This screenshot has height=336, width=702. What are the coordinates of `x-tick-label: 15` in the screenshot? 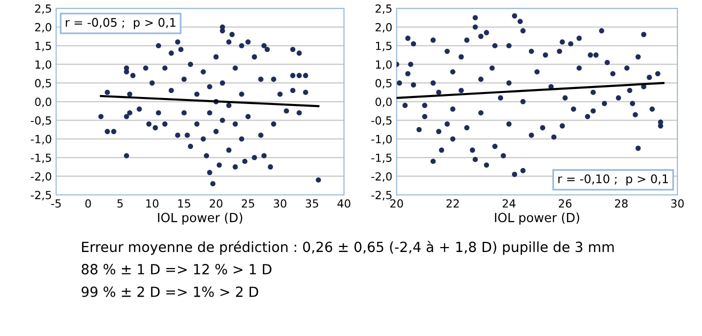 It's located at (184, 203).